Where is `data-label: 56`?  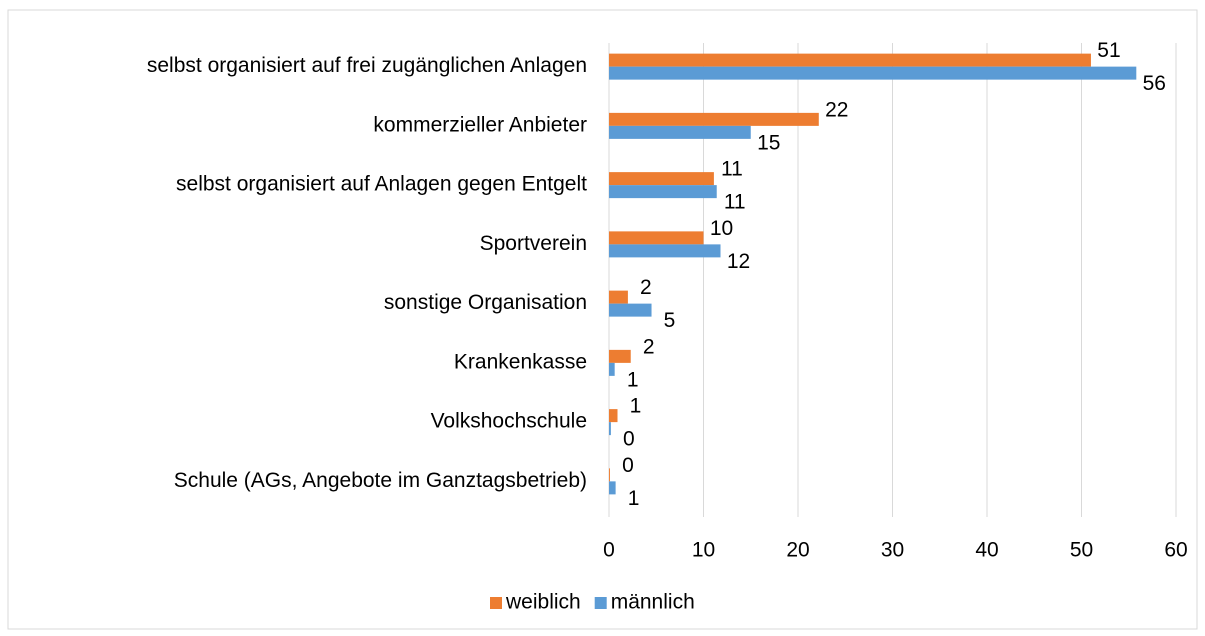
data-label: 56 is located at coordinates (1154, 83).